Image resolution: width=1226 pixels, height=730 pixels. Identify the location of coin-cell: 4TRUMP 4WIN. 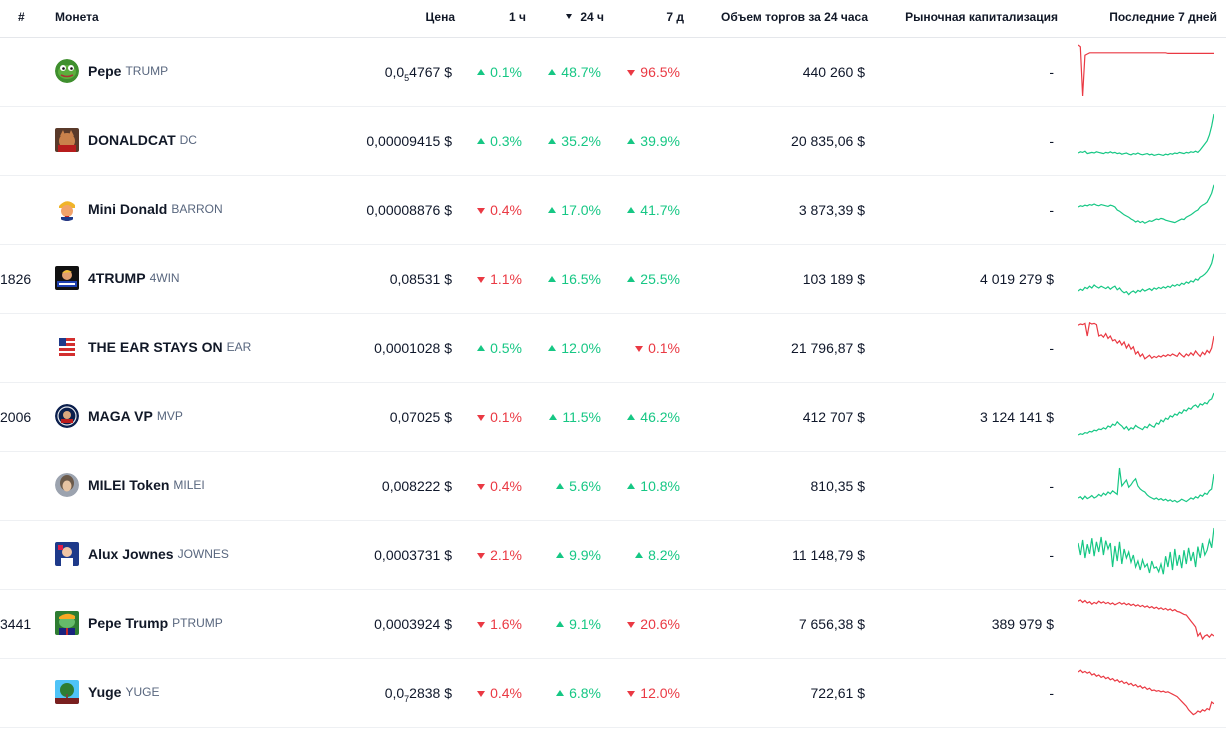
(117, 278).